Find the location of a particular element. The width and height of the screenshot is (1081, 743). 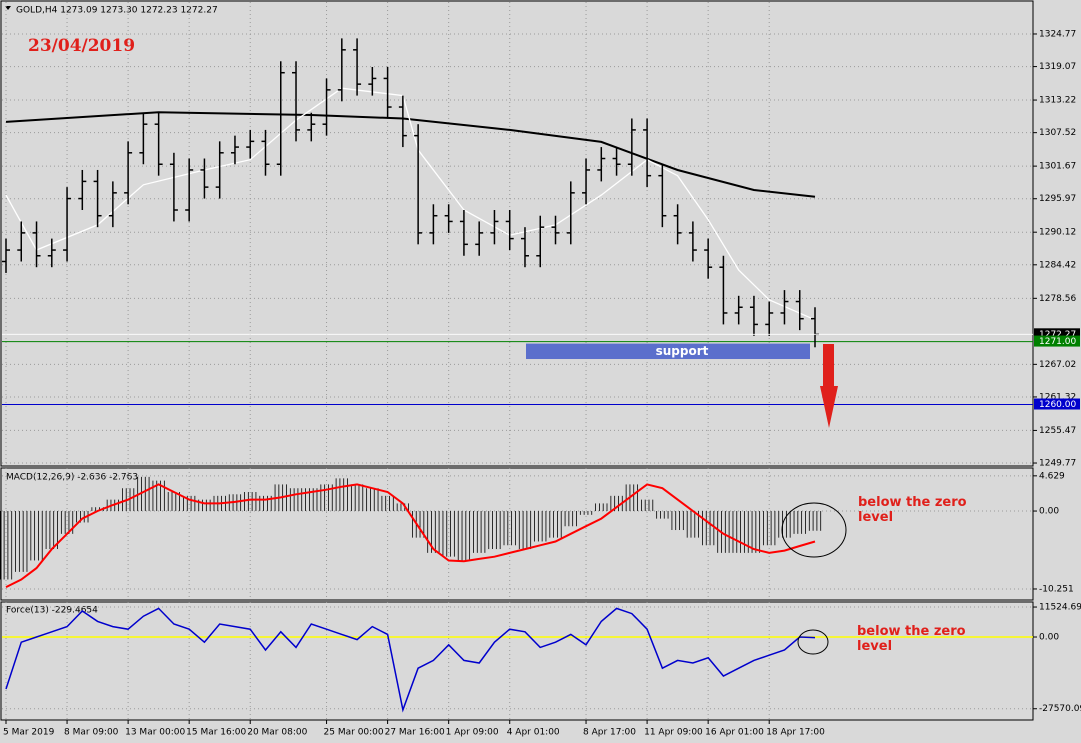

y-tick-label: 1278.56 is located at coordinates (1057, 299).